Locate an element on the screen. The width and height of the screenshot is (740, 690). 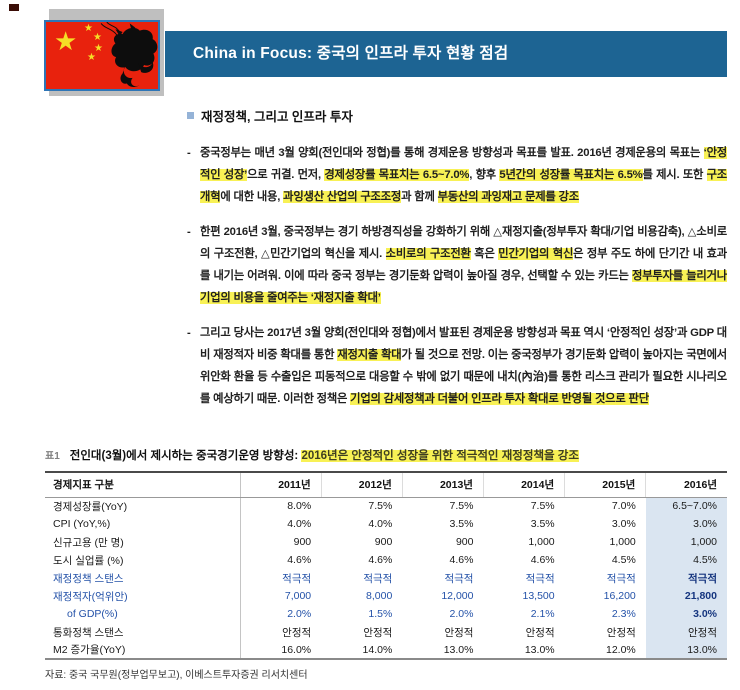
cell-value: 4.0% is located at coordinates (380, 524).